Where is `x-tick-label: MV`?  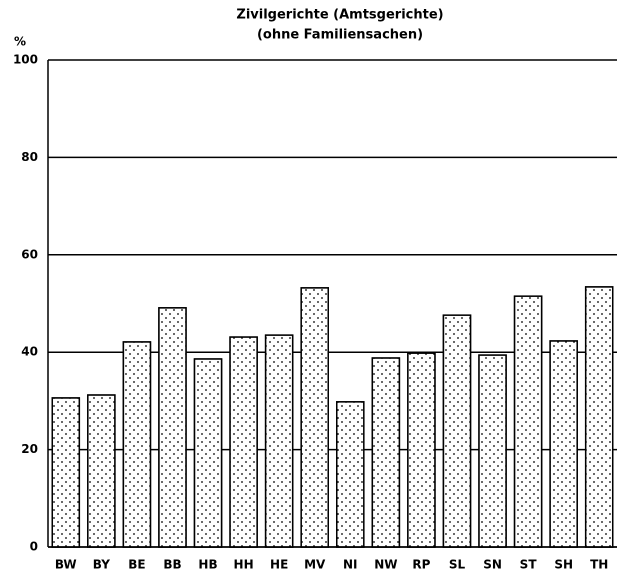
x-tick-label: MV is located at coordinates (315, 565).